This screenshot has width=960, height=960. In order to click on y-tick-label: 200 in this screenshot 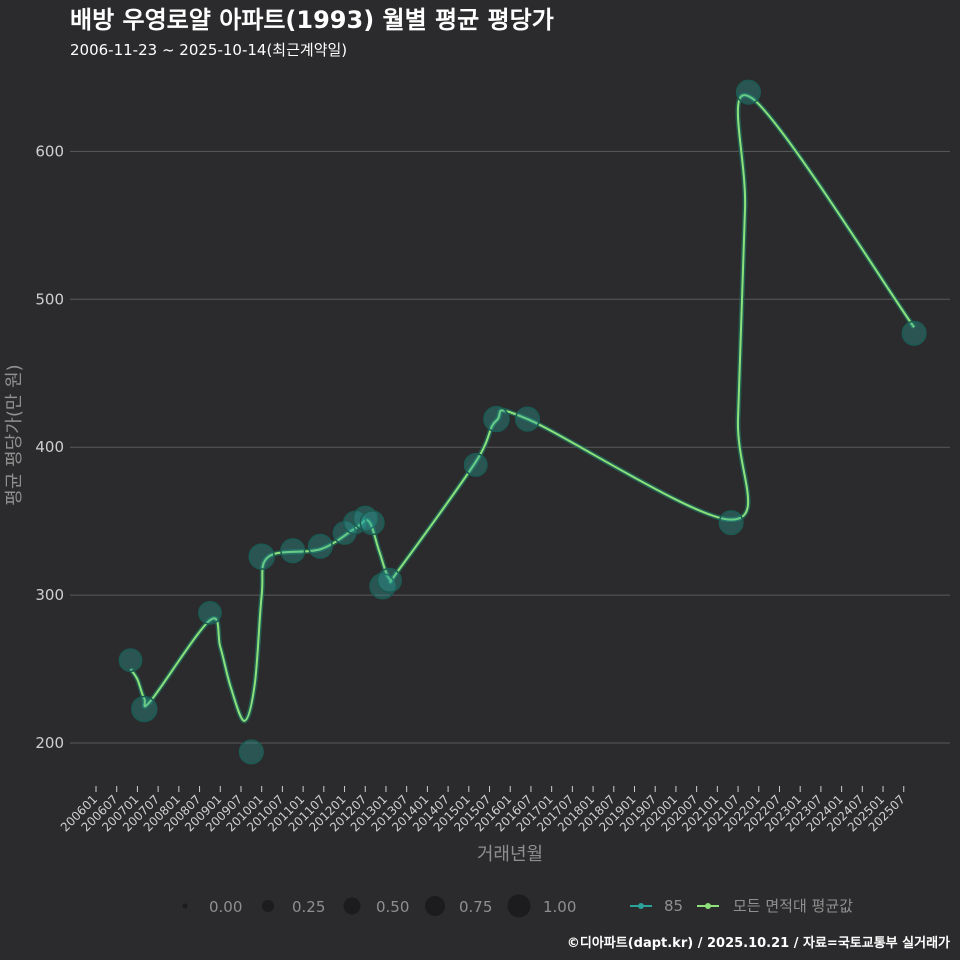, I will do `click(49, 743)`.